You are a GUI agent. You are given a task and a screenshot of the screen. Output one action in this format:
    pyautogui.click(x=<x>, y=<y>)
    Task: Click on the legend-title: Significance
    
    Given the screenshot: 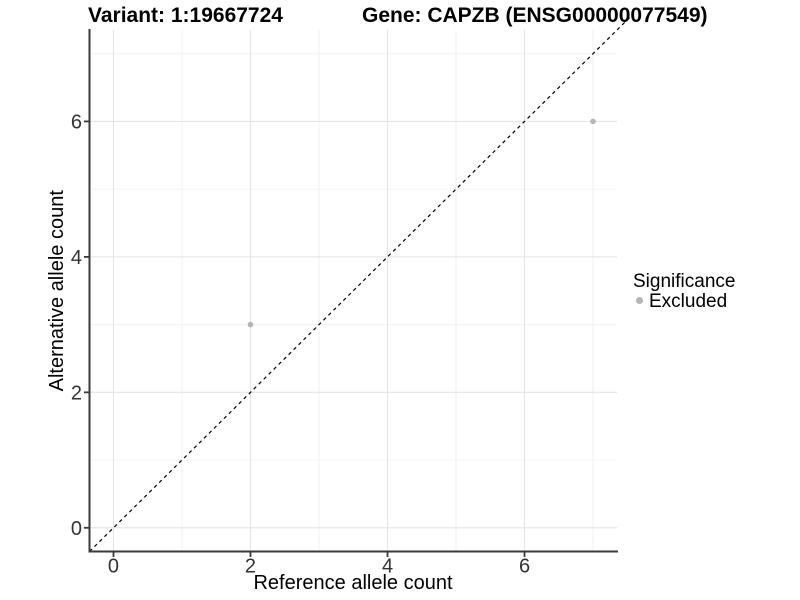 What is the action you would take?
    pyautogui.click(x=684, y=281)
    